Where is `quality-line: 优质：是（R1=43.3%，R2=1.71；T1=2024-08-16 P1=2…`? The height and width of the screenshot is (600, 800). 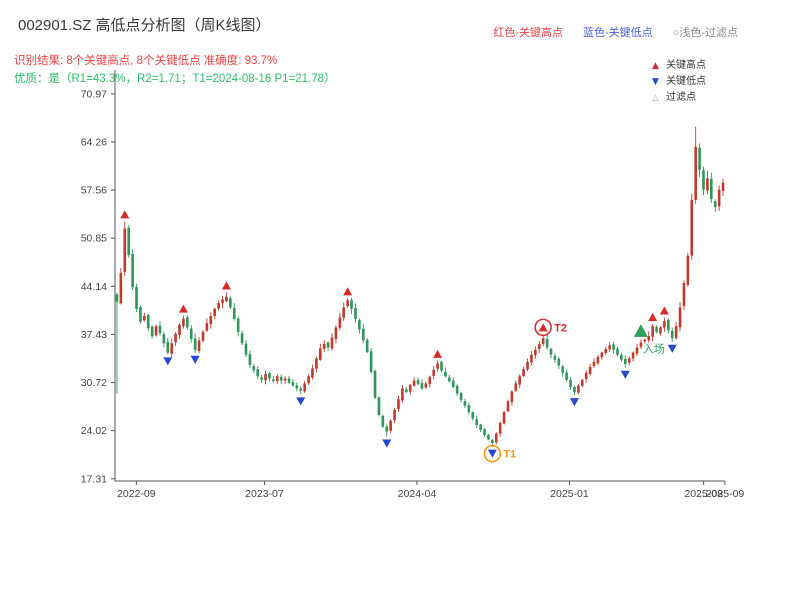
quality-line: 优质：是（R1=43.3%，R2=1.71；T1=2024-08-16 P1=2… is located at coordinates (175, 79).